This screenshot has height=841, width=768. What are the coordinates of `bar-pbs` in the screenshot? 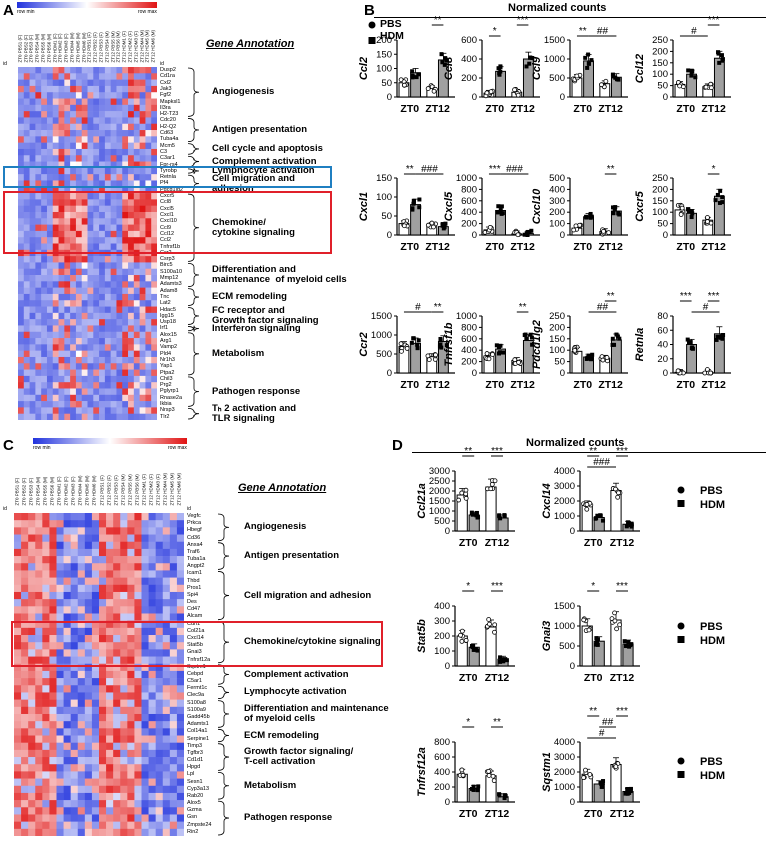 It's located at (491, 509).